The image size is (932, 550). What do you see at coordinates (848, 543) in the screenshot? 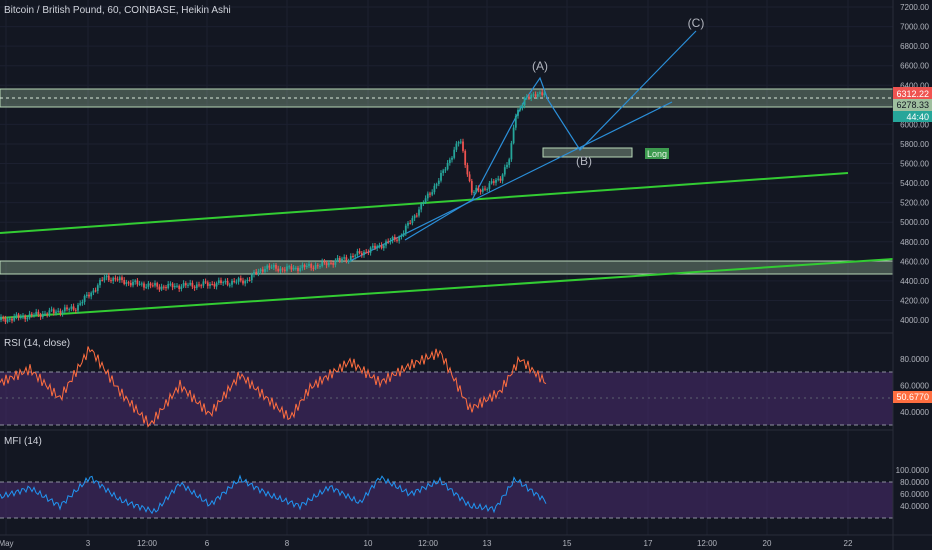
I see `time-tick-label: 22` at bounding box center [848, 543].